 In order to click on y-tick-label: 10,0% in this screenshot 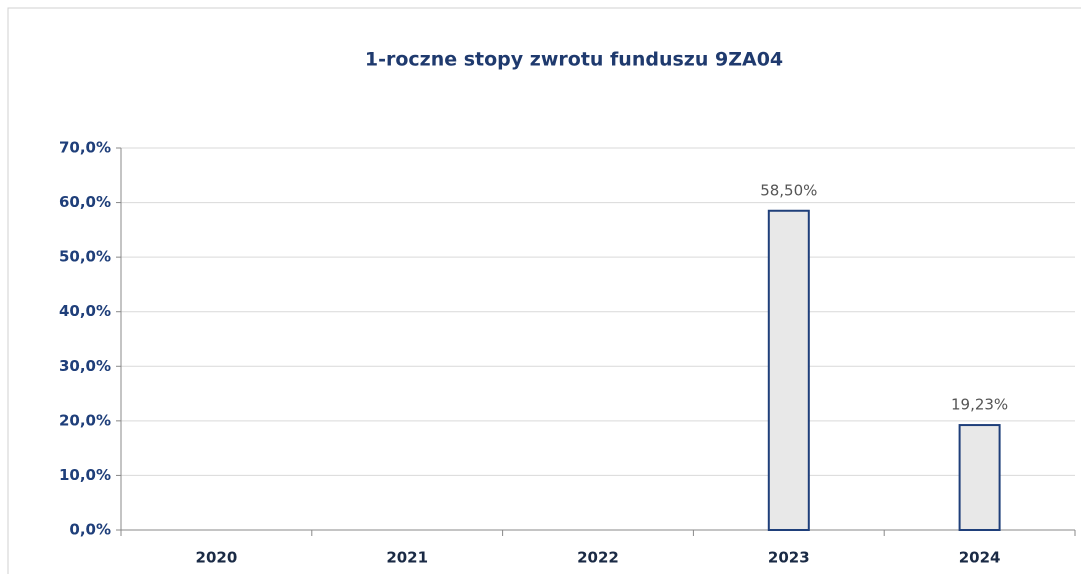, I will do `click(85, 475)`.